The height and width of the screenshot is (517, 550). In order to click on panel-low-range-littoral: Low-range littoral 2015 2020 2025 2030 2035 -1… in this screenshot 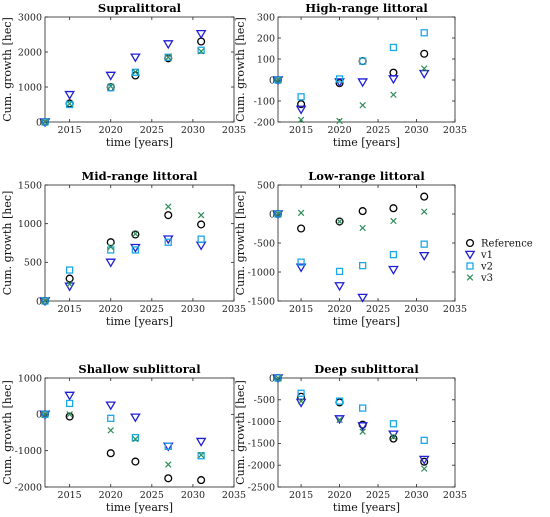, I will do `click(350, 248)`.